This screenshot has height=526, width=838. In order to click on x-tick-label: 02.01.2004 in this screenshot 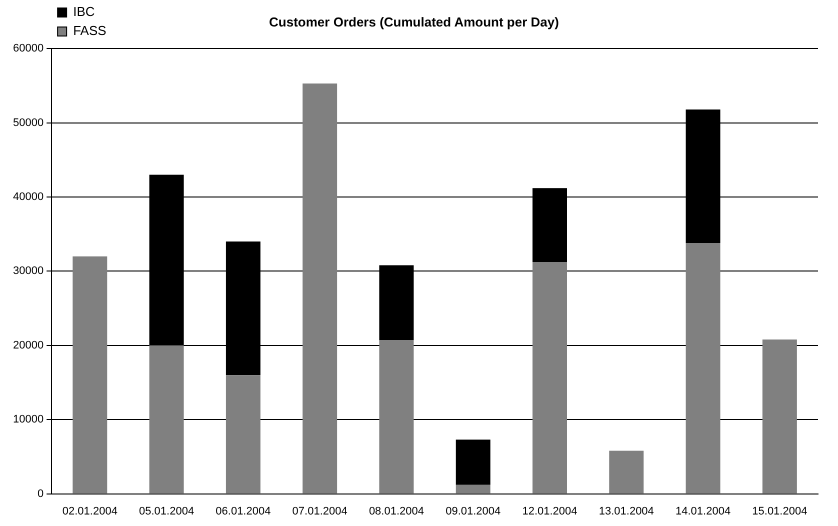, I will do `click(90, 511)`.